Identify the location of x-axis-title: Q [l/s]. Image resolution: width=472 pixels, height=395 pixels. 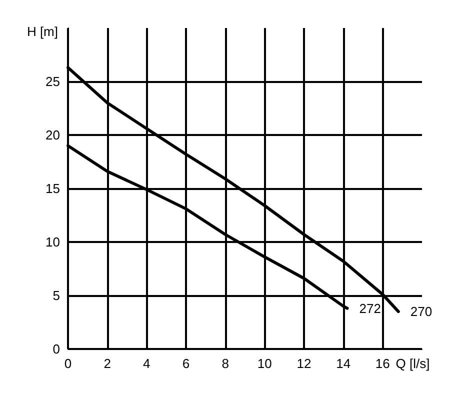
(413, 363).